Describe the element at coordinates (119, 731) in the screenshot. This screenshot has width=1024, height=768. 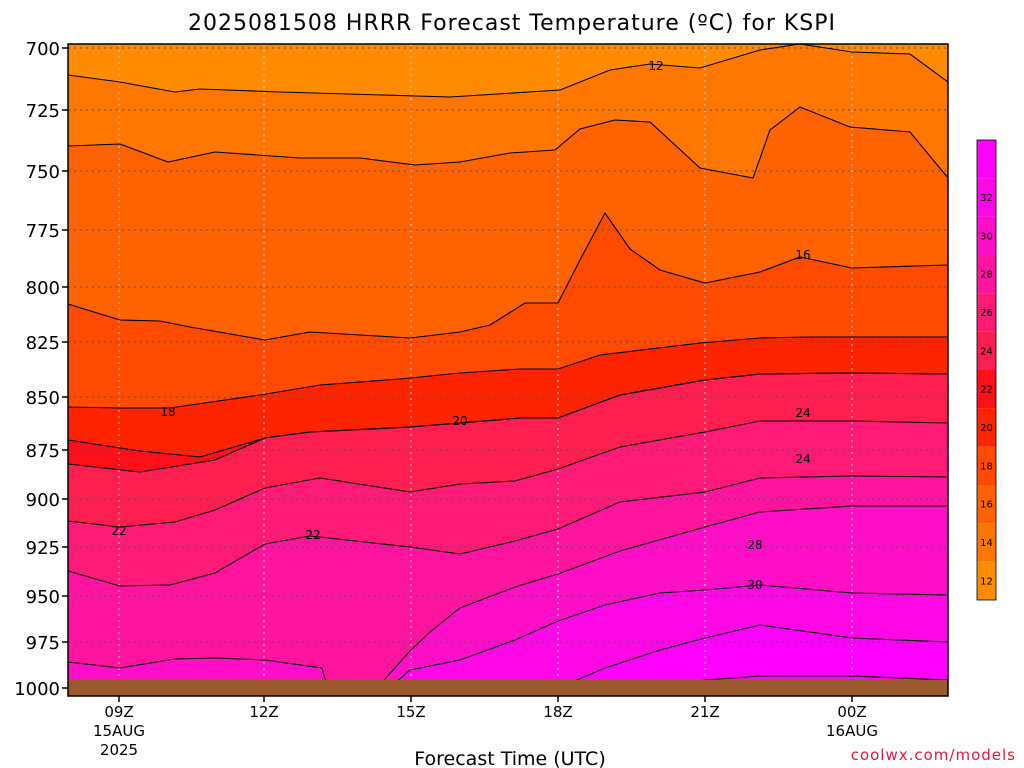
I see `x-tick-date-0: 15AUG` at that location.